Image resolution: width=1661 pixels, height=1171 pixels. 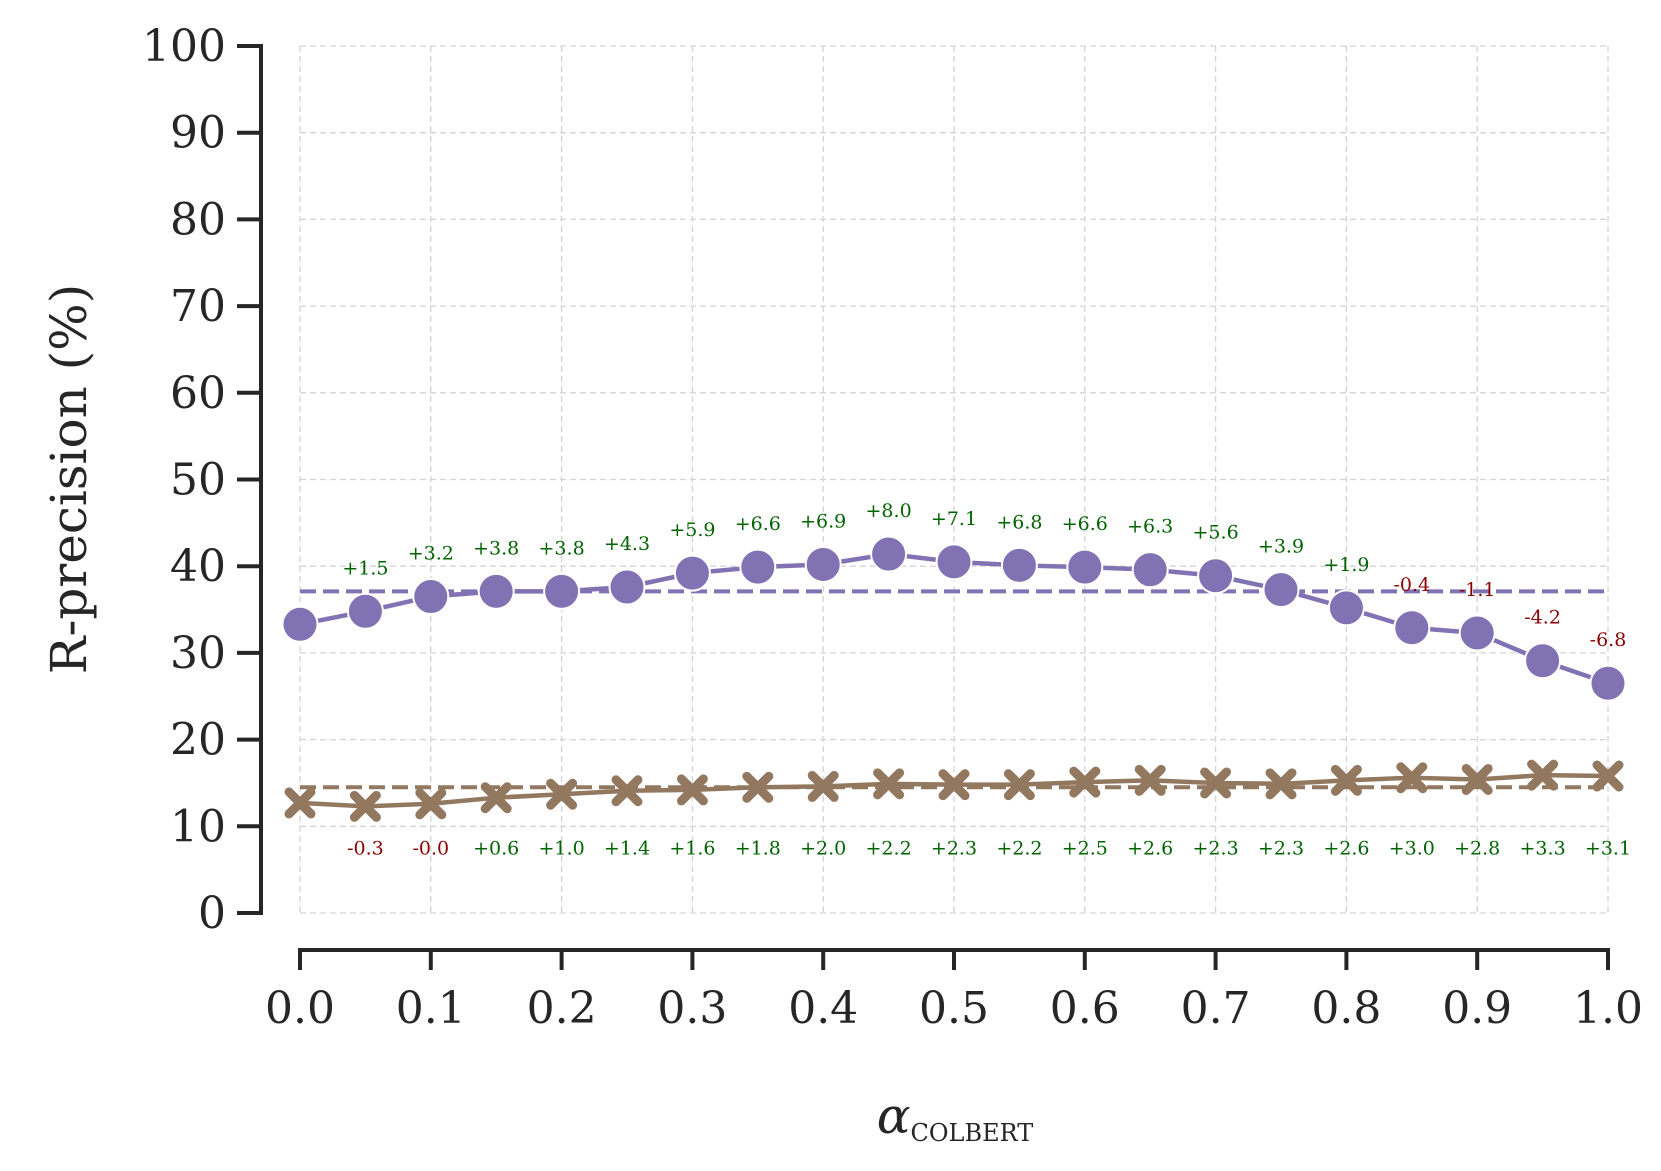 What do you see at coordinates (1411, 585) in the screenshot?
I see `data-label: -0.4` at bounding box center [1411, 585].